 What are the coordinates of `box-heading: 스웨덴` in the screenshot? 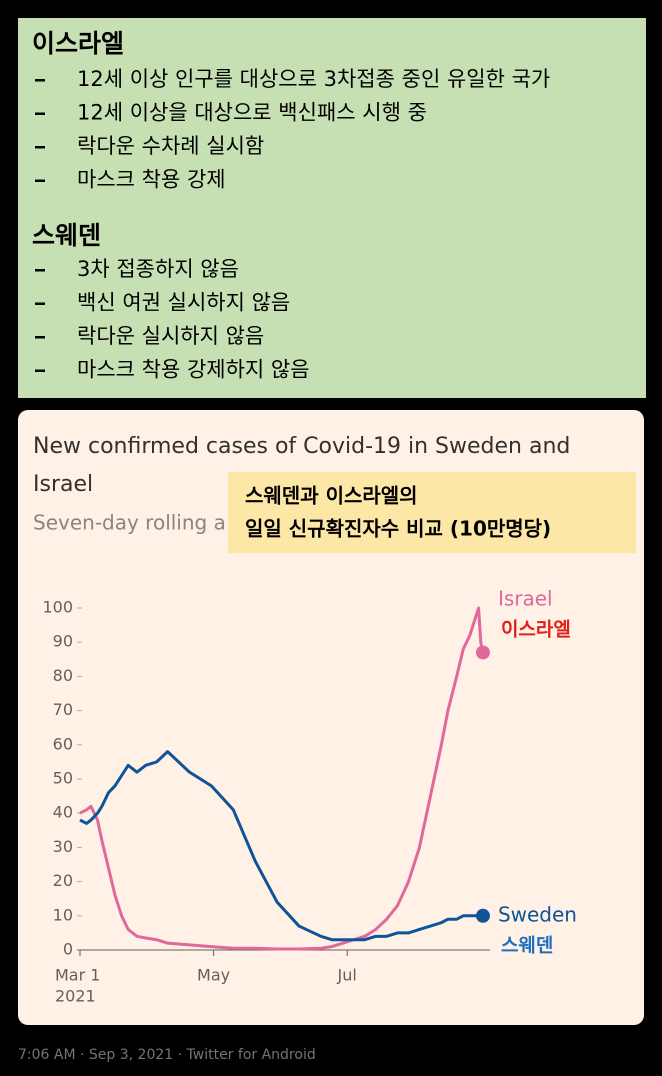 It's located at (66, 235).